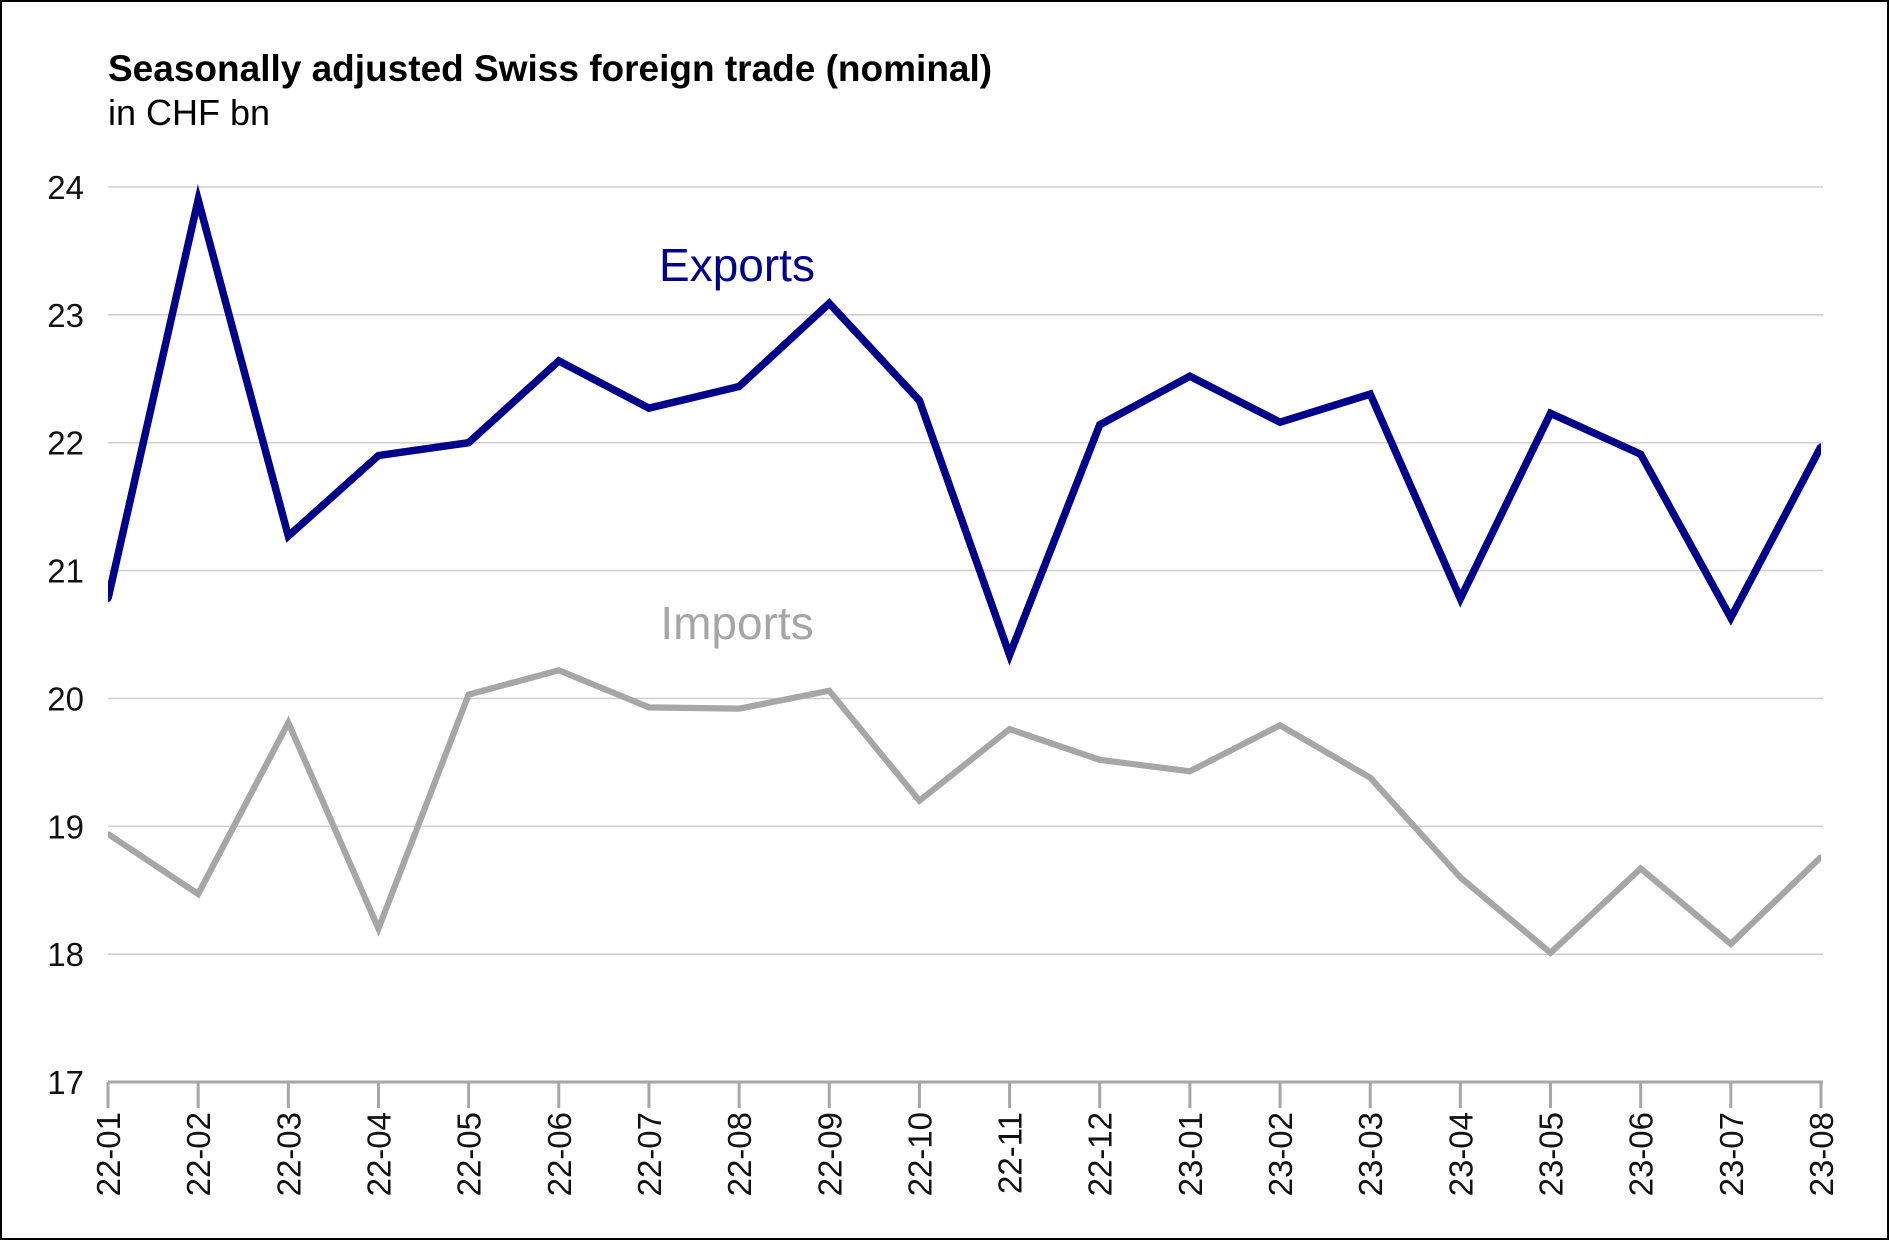 This screenshot has width=1889, height=1240. Describe the element at coordinates (1460, 1154) in the screenshot. I see `x-tick-label: 23-04` at that location.